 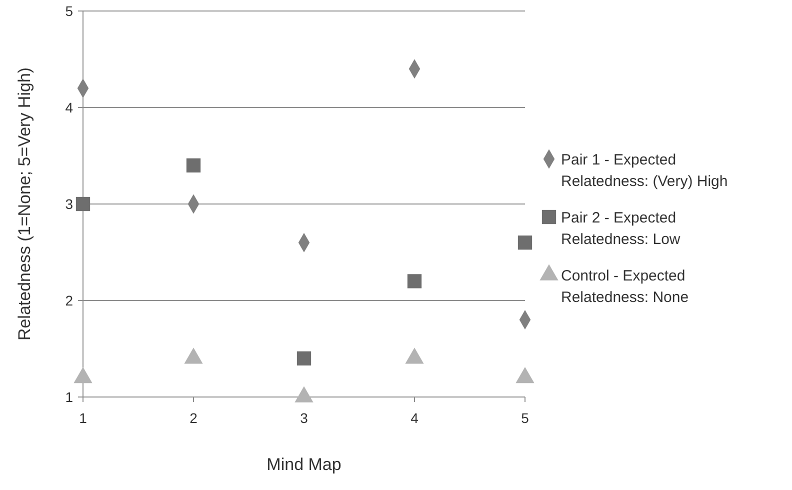 What do you see at coordinates (620, 228) in the screenshot?
I see `legend-label: Pair 2 - Expected Relatedness: Low` at bounding box center [620, 228].